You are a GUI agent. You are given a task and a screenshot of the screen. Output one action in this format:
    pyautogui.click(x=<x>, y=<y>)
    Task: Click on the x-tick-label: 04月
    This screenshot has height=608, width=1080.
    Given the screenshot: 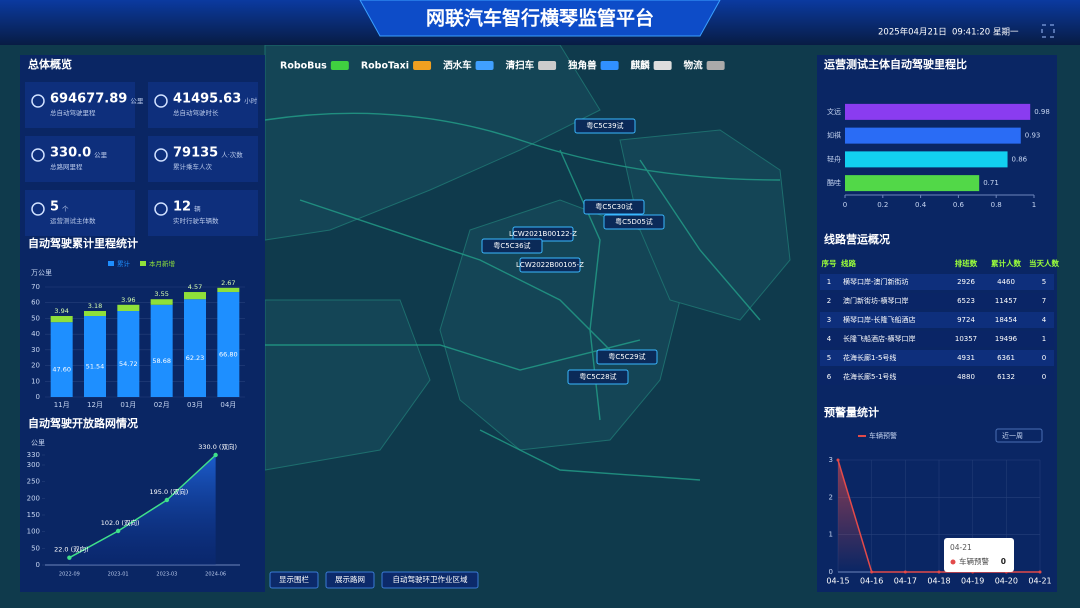 What is the action you would take?
    pyautogui.click(x=228, y=405)
    